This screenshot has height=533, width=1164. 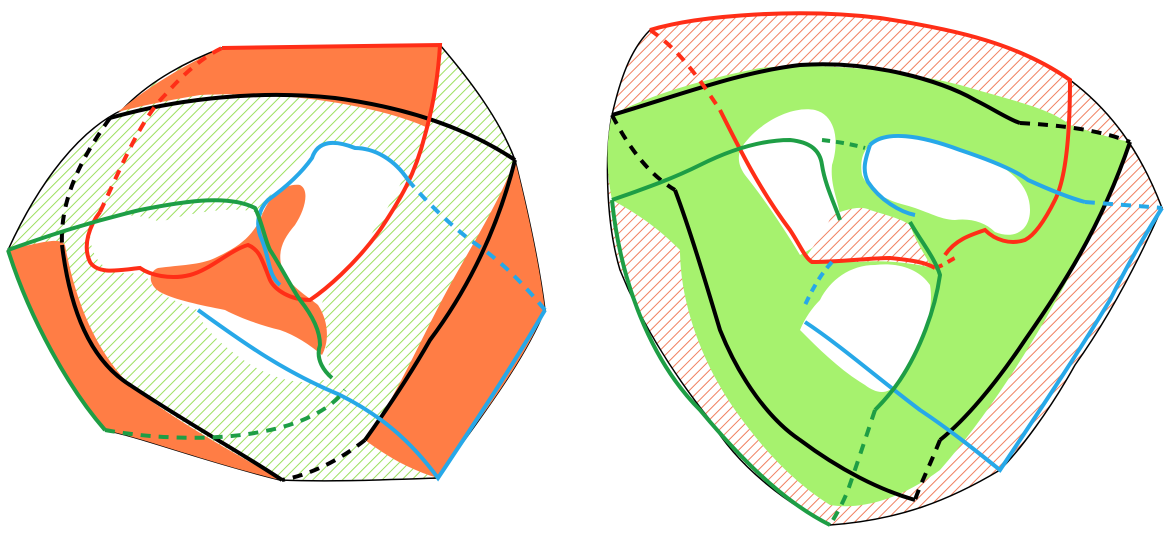 I want to click on left-black-dashed-top, so click(x=85, y=181).